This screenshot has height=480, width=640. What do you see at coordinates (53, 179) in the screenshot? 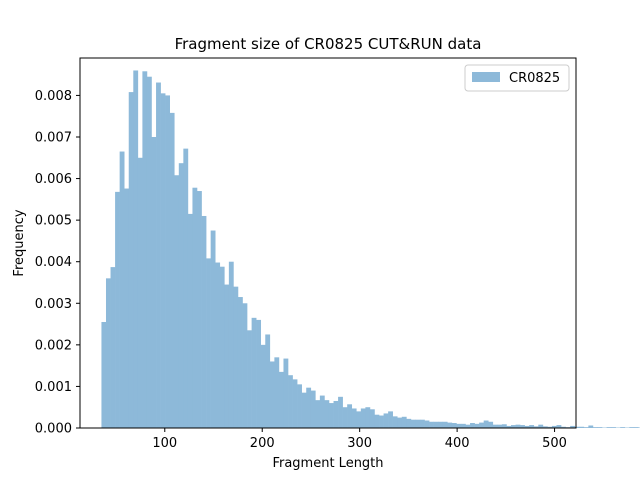
I see `y-tick-label: 0.006` at bounding box center [53, 179].